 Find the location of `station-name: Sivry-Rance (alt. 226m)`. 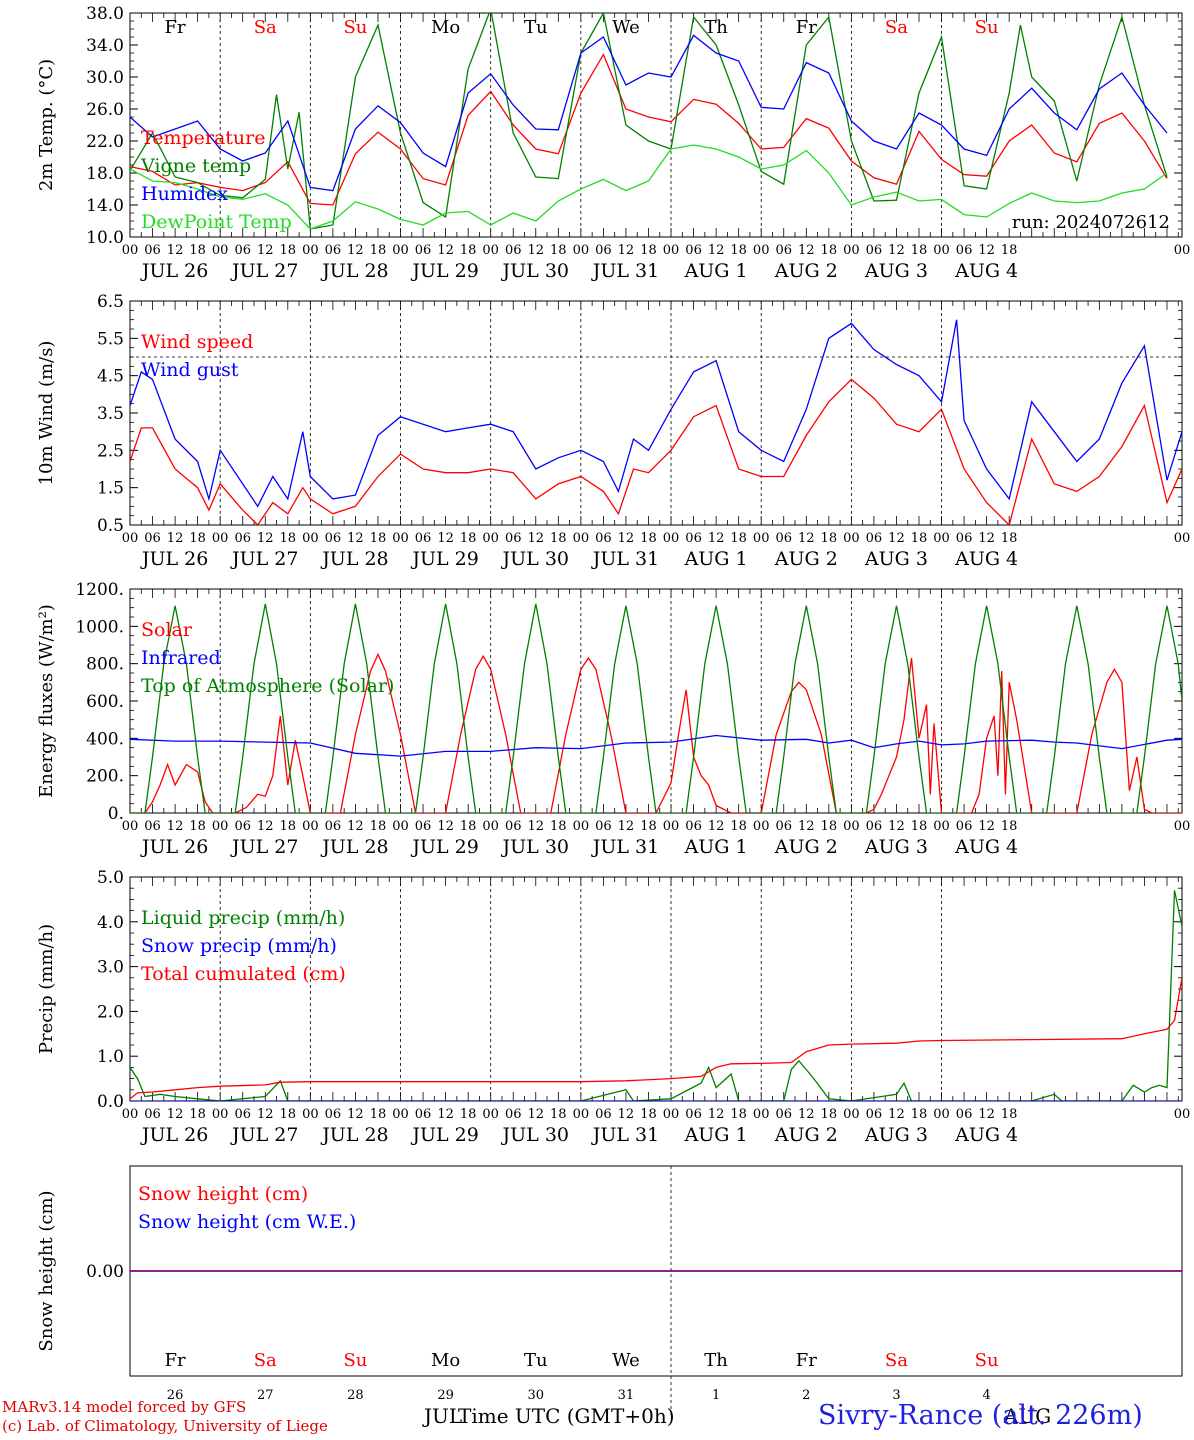

station-name: Sivry-Rance (alt. 226m) is located at coordinates (980, 1415).